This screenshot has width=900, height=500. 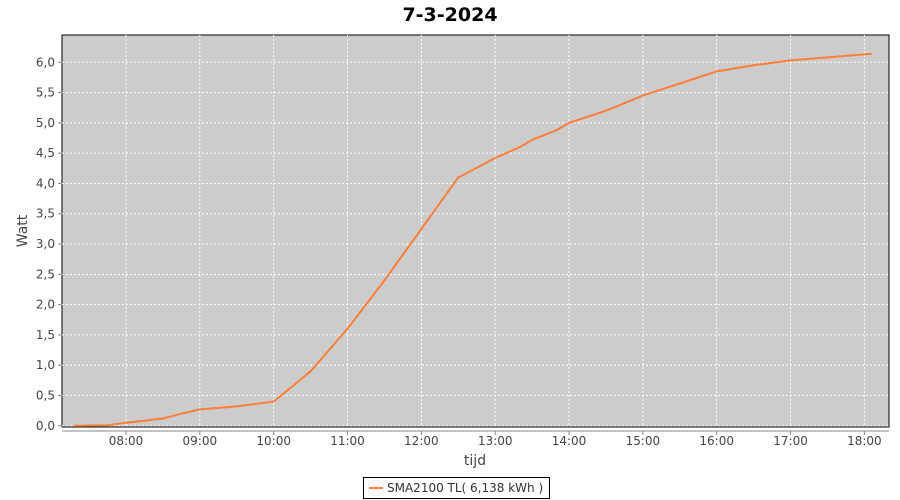 What do you see at coordinates (376, 488) in the screenshot?
I see `legend-swatch` at bounding box center [376, 488].